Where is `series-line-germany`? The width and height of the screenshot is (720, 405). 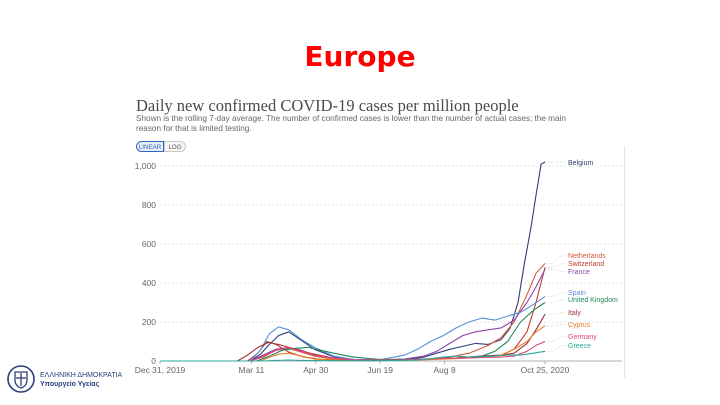
series-line-germany is located at coordinates (353, 351).